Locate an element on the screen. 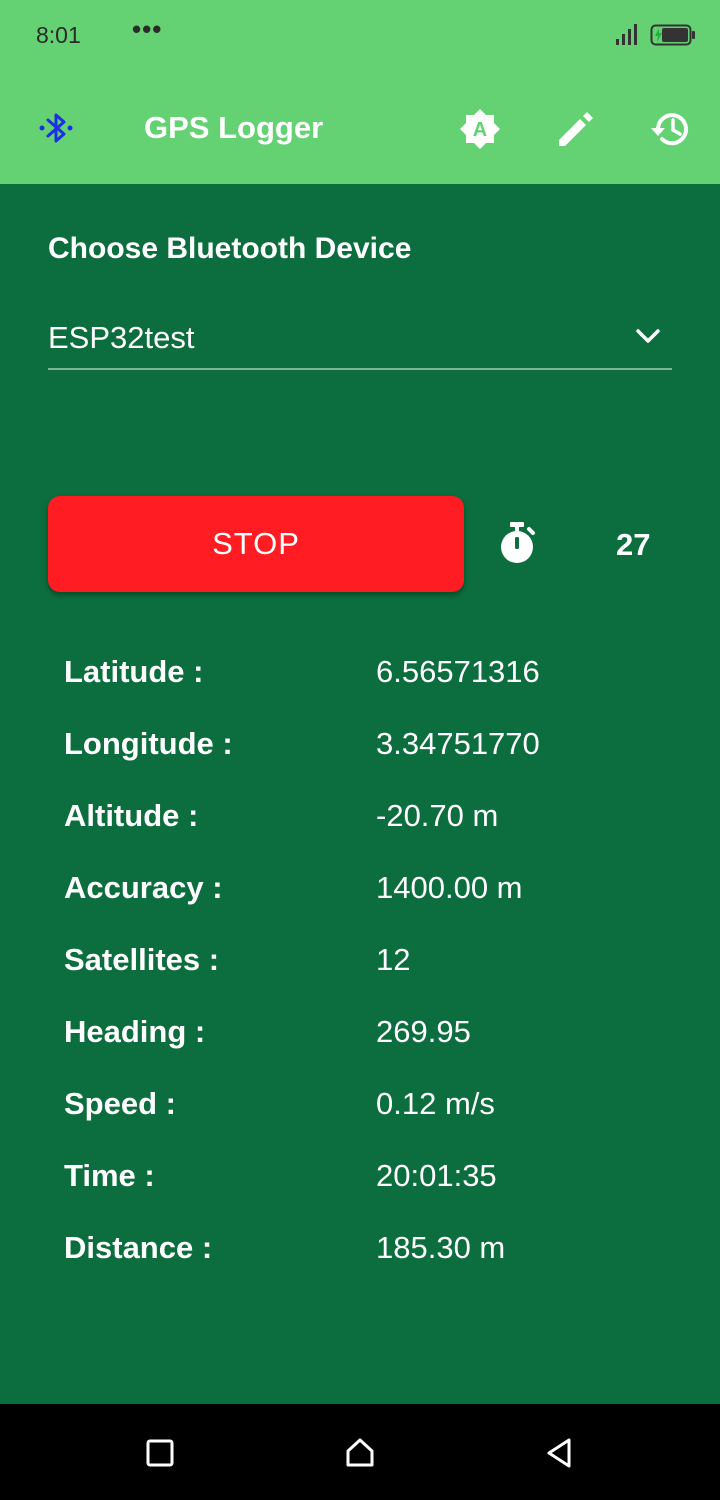 This screenshot has width=720, height=1500. reading-value: 12 is located at coordinates (393, 959).